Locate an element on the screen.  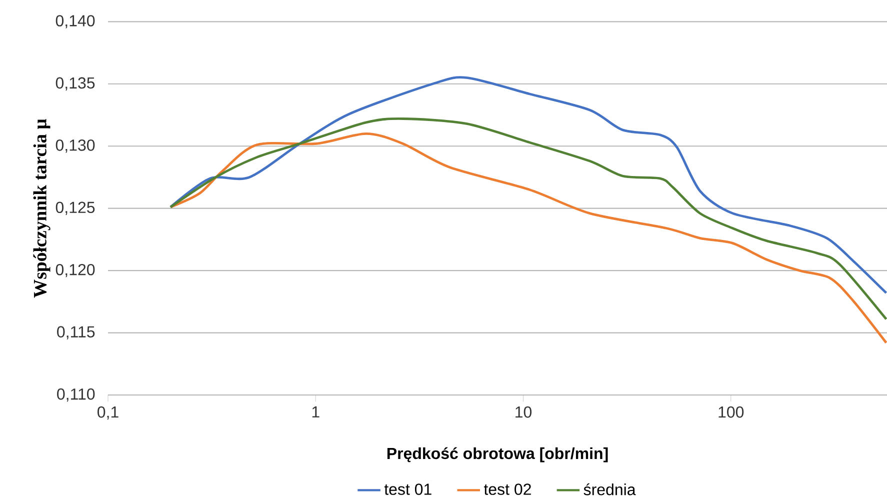
x-tick-label: 10 is located at coordinates (524, 412).